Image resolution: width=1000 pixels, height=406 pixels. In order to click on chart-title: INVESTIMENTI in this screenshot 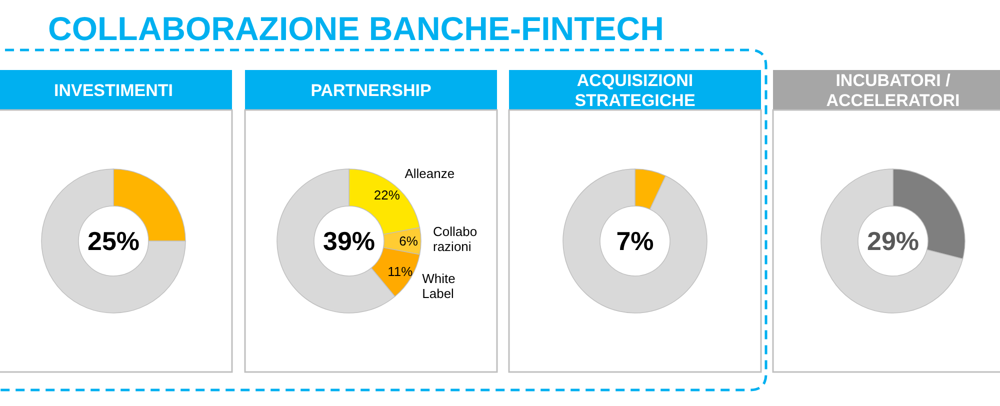, I will do `click(114, 90)`.